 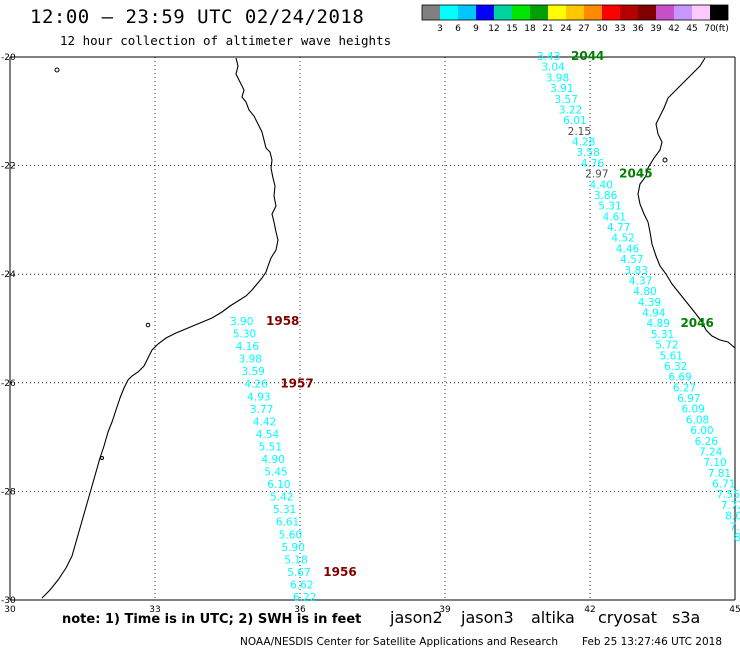 What do you see at coordinates (622, 239) in the screenshot?
I see `wave-height-label: 4.52` at bounding box center [622, 239].